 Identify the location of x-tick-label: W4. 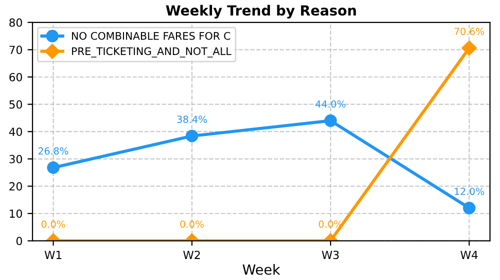
(469, 254).